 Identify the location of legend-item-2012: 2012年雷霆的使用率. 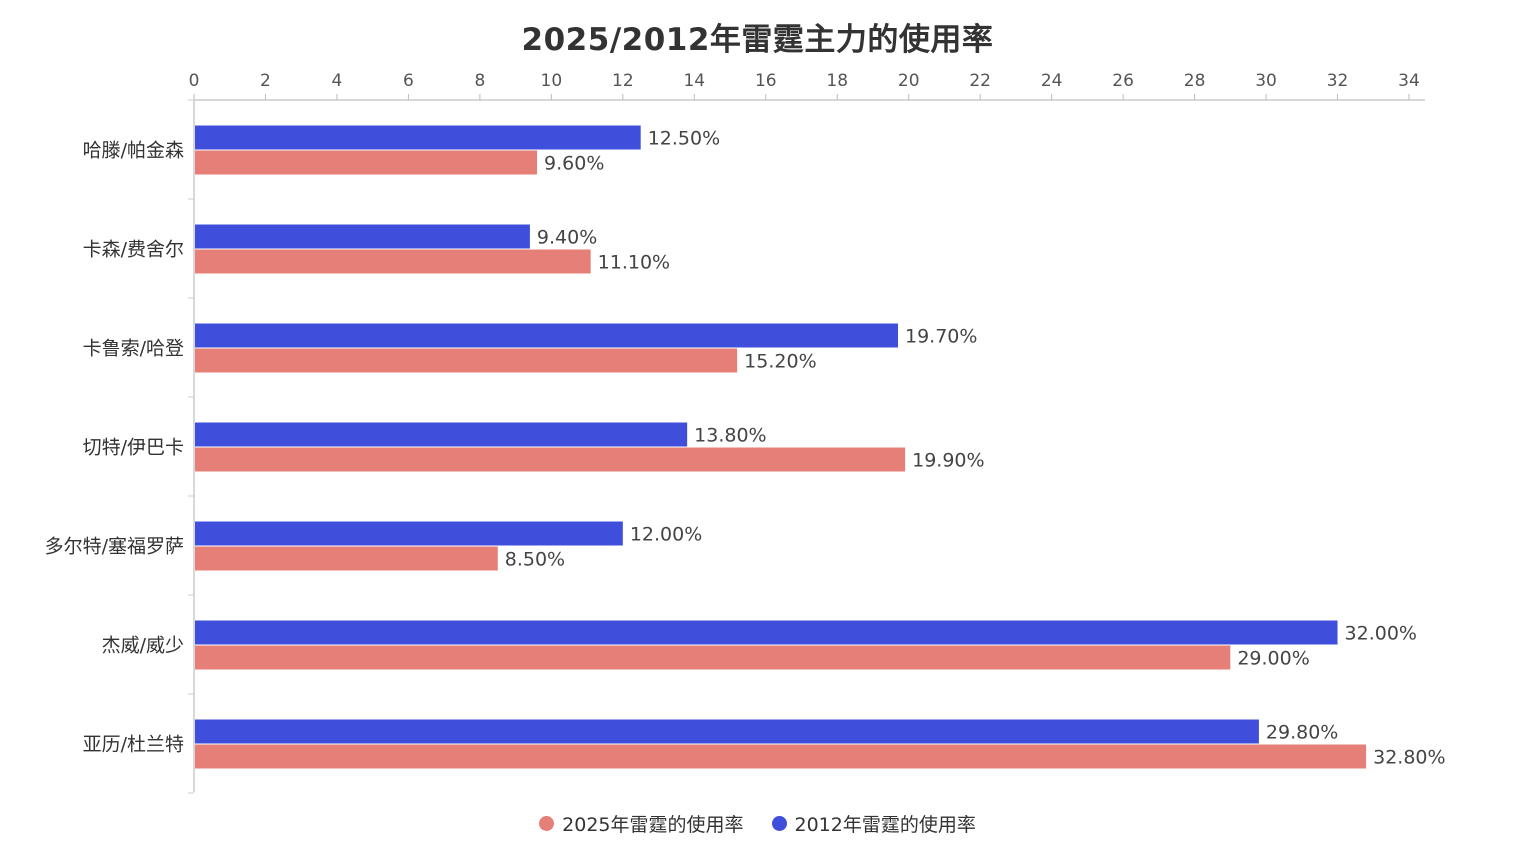
(873, 823).